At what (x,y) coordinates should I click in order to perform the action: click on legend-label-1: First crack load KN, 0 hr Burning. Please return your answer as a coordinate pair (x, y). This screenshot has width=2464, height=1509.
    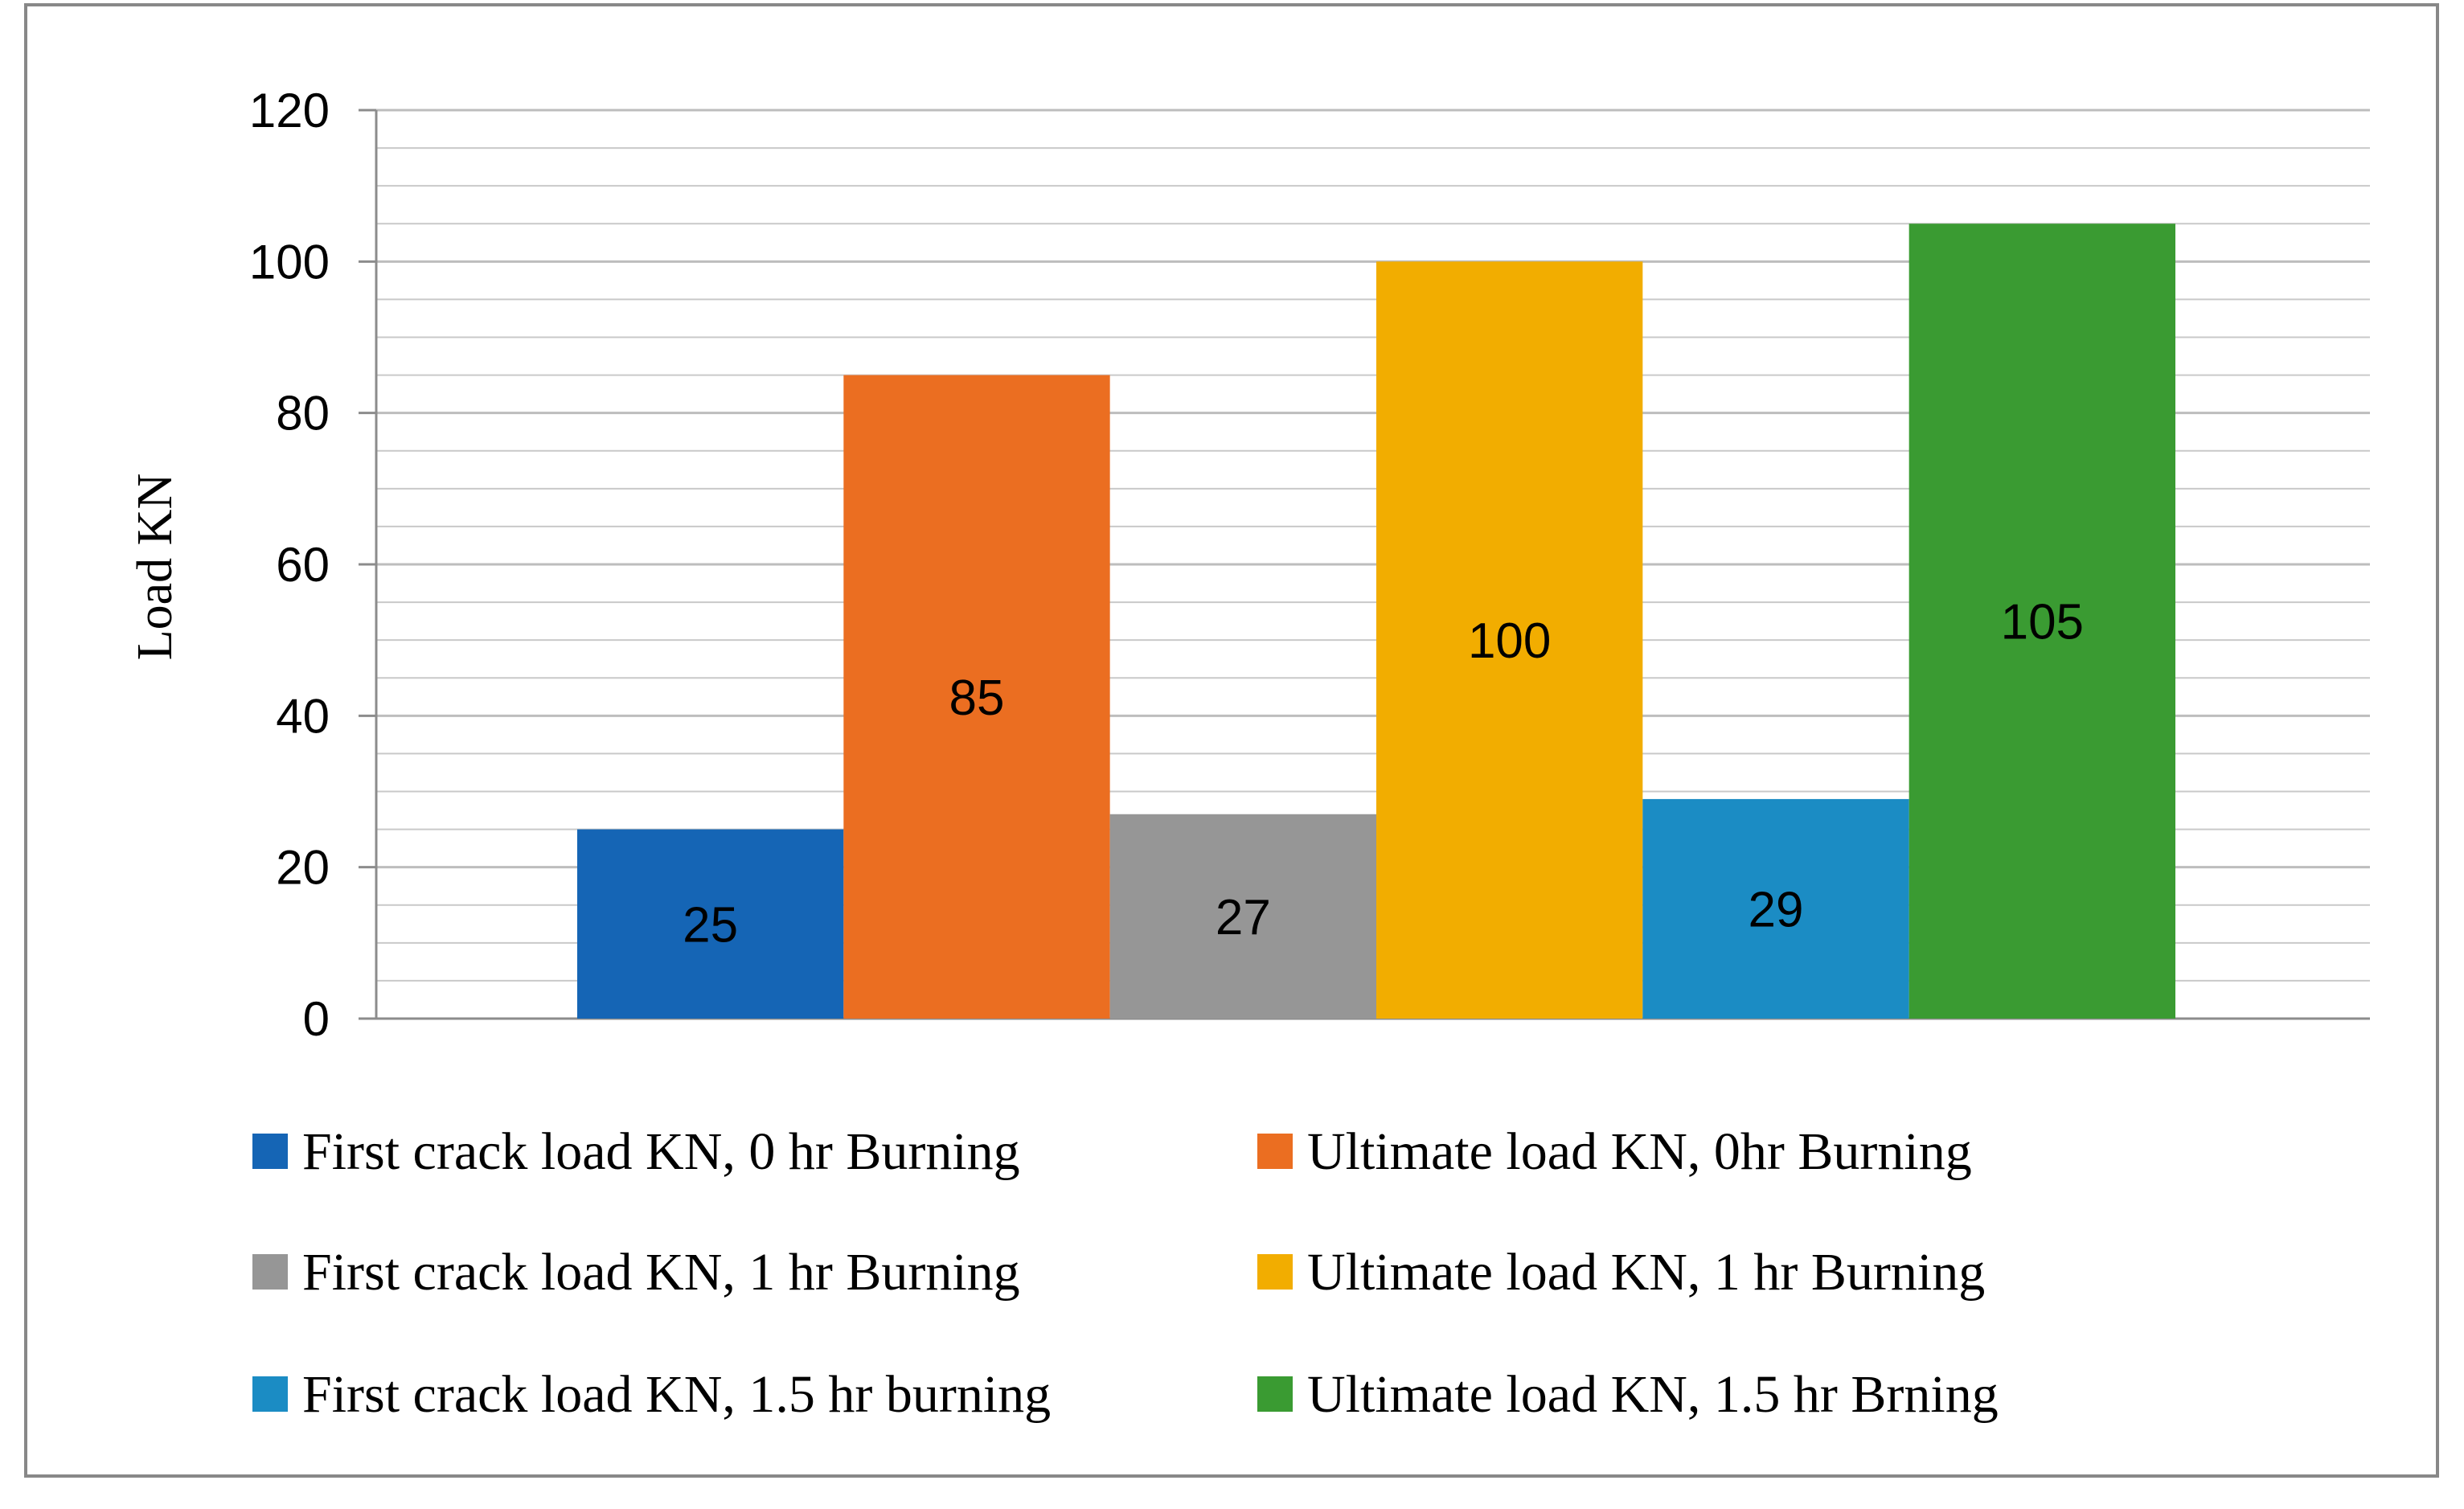
    Looking at the image, I should click on (661, 1151).